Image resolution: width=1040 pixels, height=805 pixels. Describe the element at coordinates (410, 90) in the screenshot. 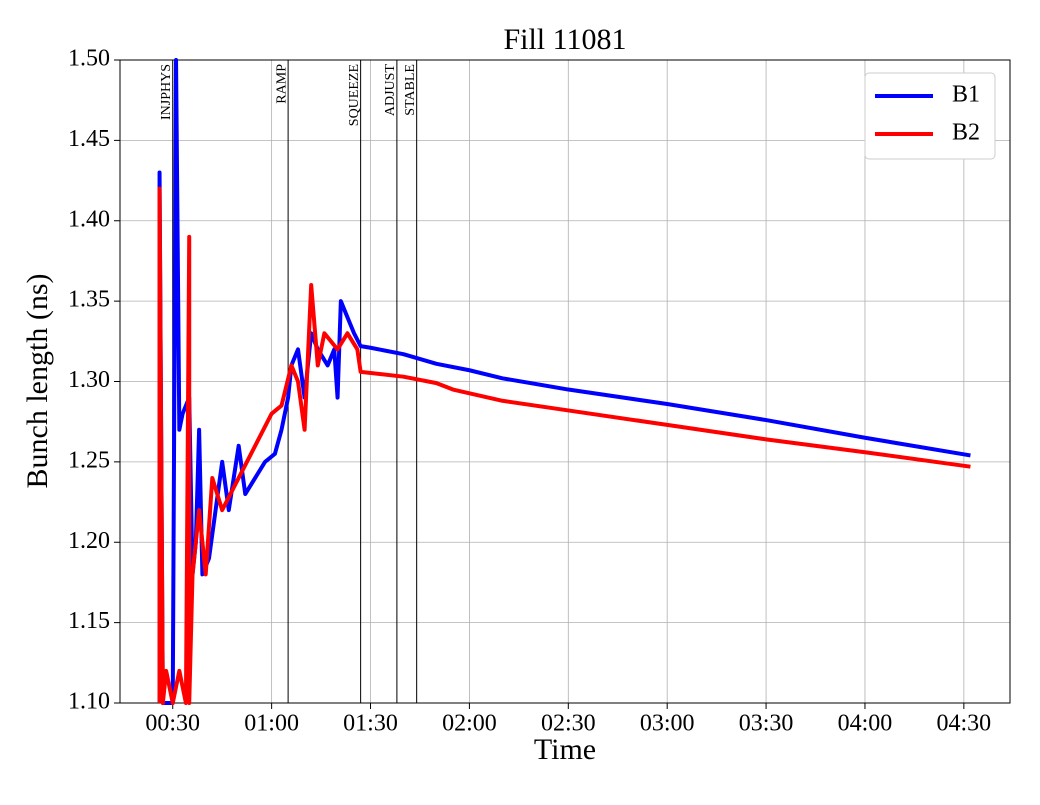

I see `phase-label: STABLE` at that location.